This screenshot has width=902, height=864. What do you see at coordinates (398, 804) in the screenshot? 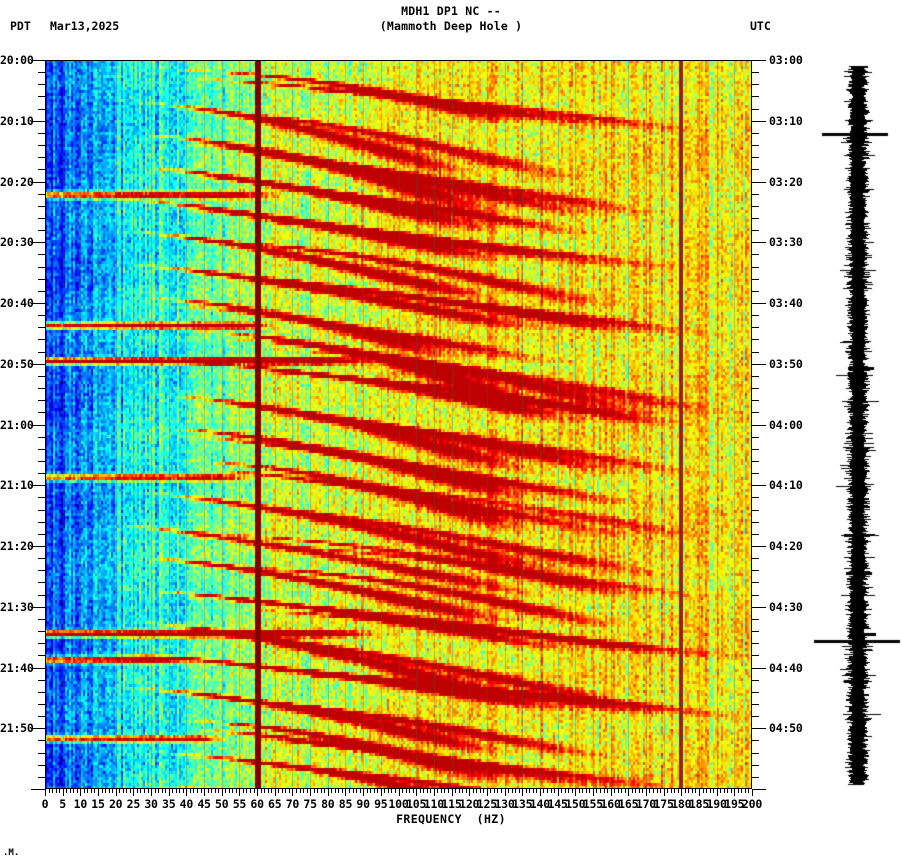
I see `x-axis-tick-label: 100` at bounding box center [398, 804].